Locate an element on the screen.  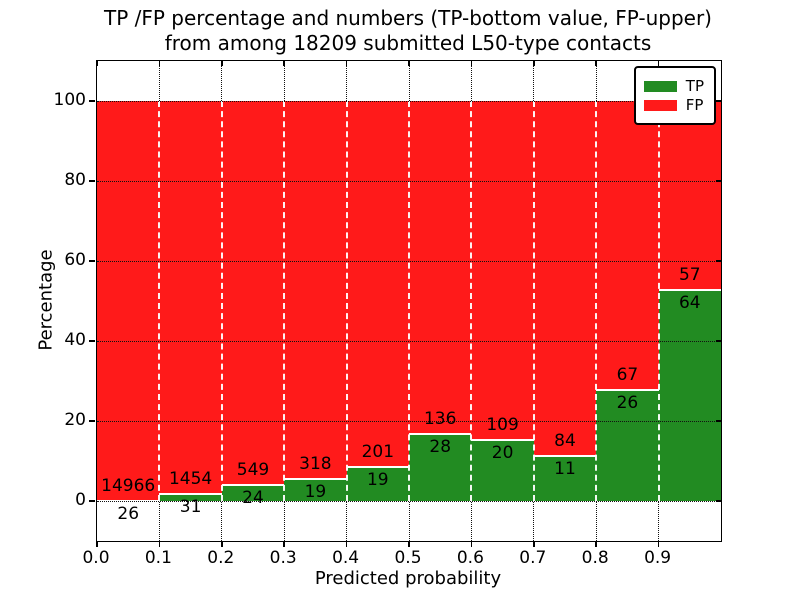
tp-swatch is located at coordinates (660, 86).